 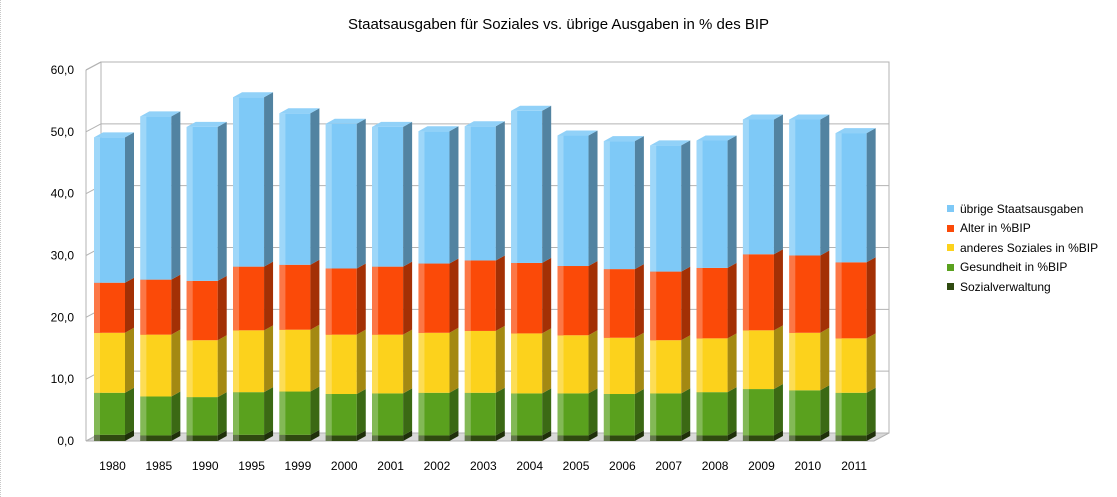 I want to click on y-tick-label: 0,0, so click(x=65, y=441).